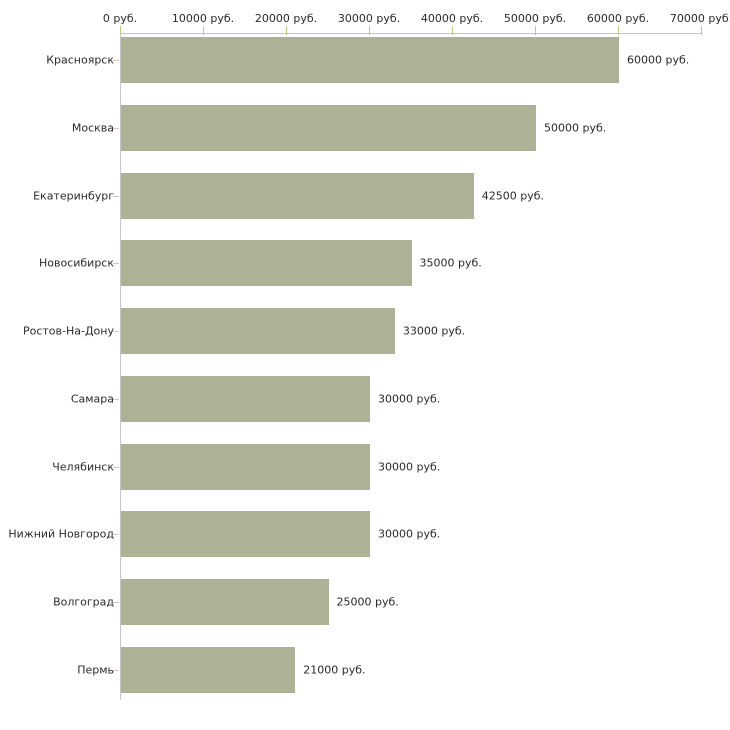 The image size is (730, 730). I want to click on x-axis-tick-label: 20000 руб., so click(286, 18).